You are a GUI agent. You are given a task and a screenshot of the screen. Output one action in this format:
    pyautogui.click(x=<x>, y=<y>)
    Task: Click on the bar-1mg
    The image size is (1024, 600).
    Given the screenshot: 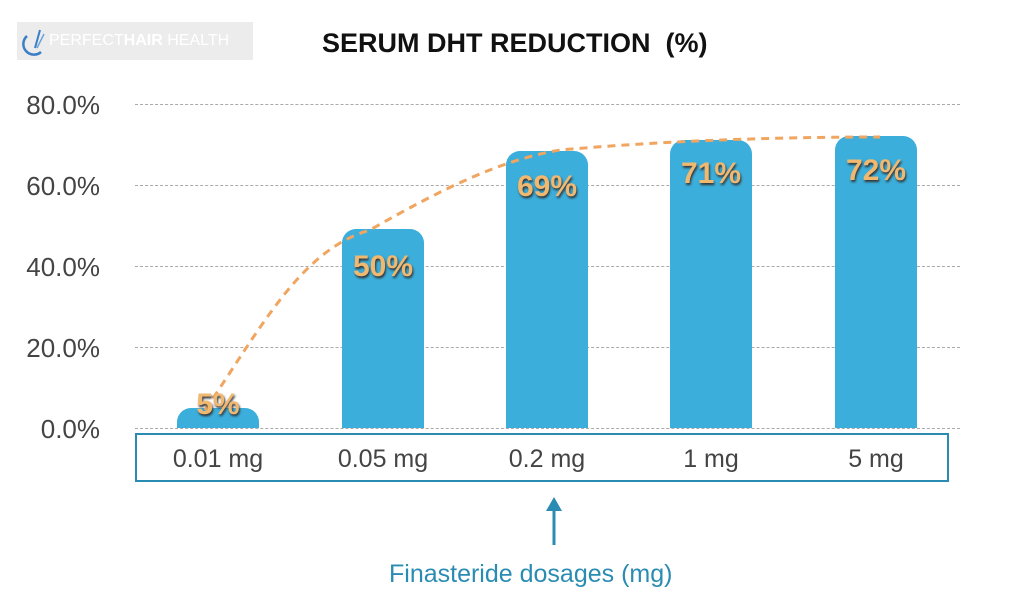 What is the action you would take?
    pyautogui.click(x=711, y=284)
    